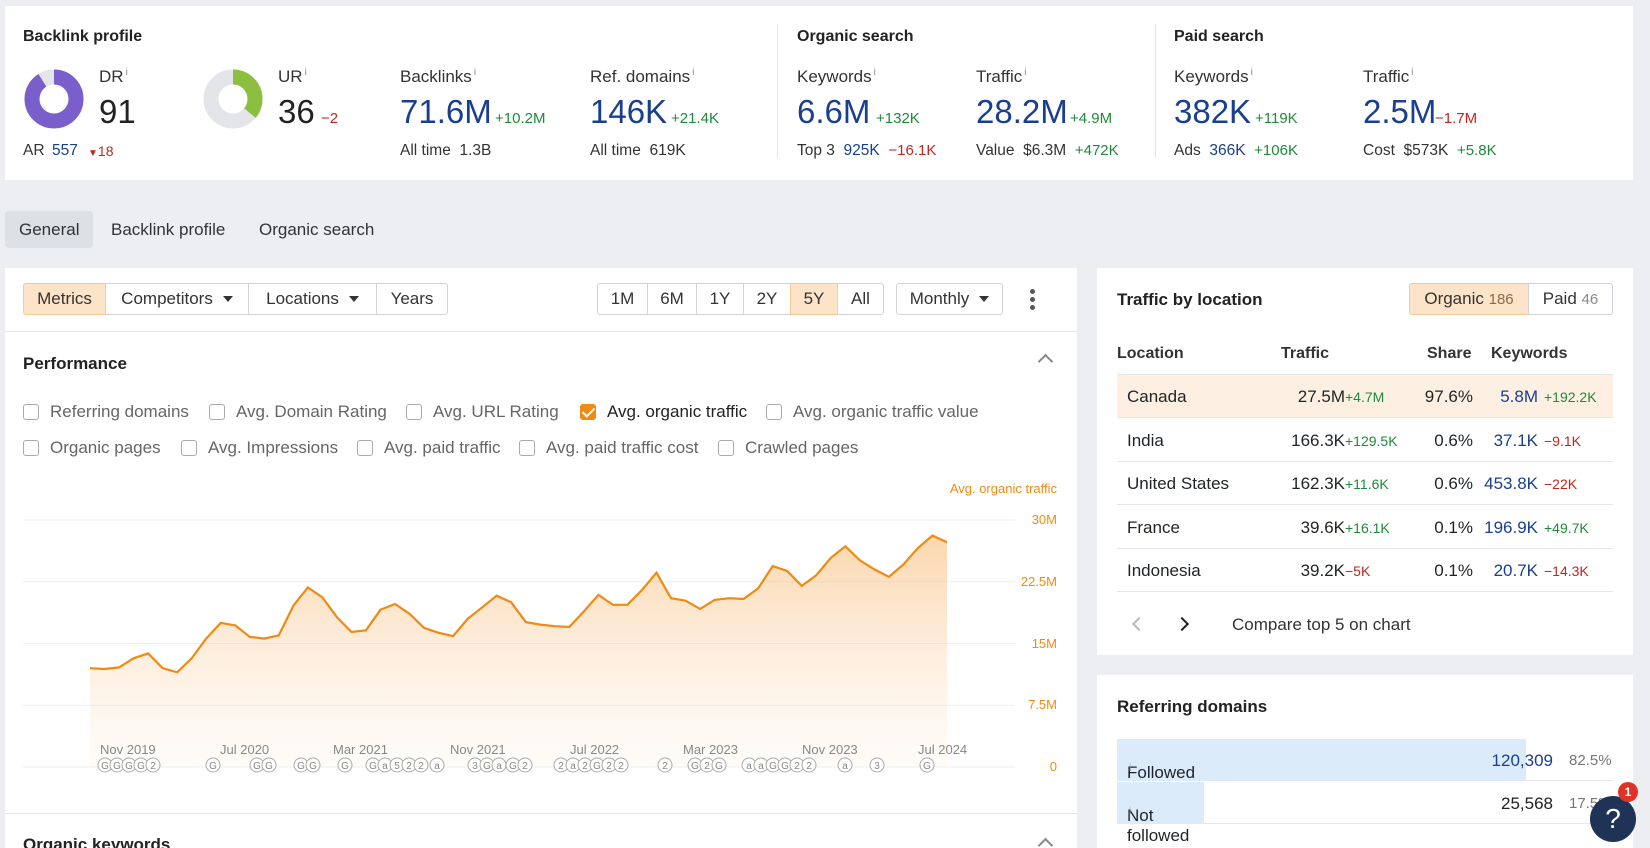 This screenshot has height=848, width=1650. I want to click on checkbox-avg-organic-traffic: Avg. organic traffic, so click(663, 412).